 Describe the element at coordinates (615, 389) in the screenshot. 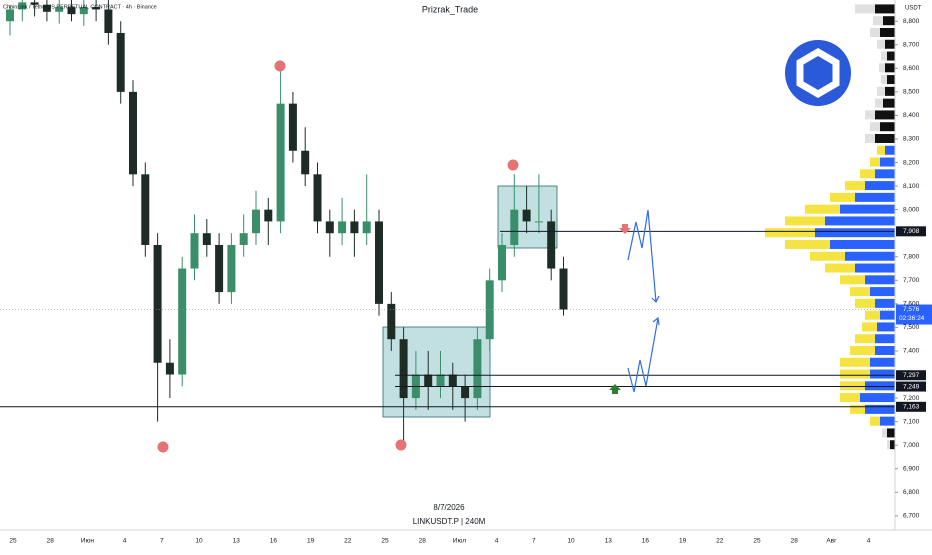

I see `up-arrow` at that location.